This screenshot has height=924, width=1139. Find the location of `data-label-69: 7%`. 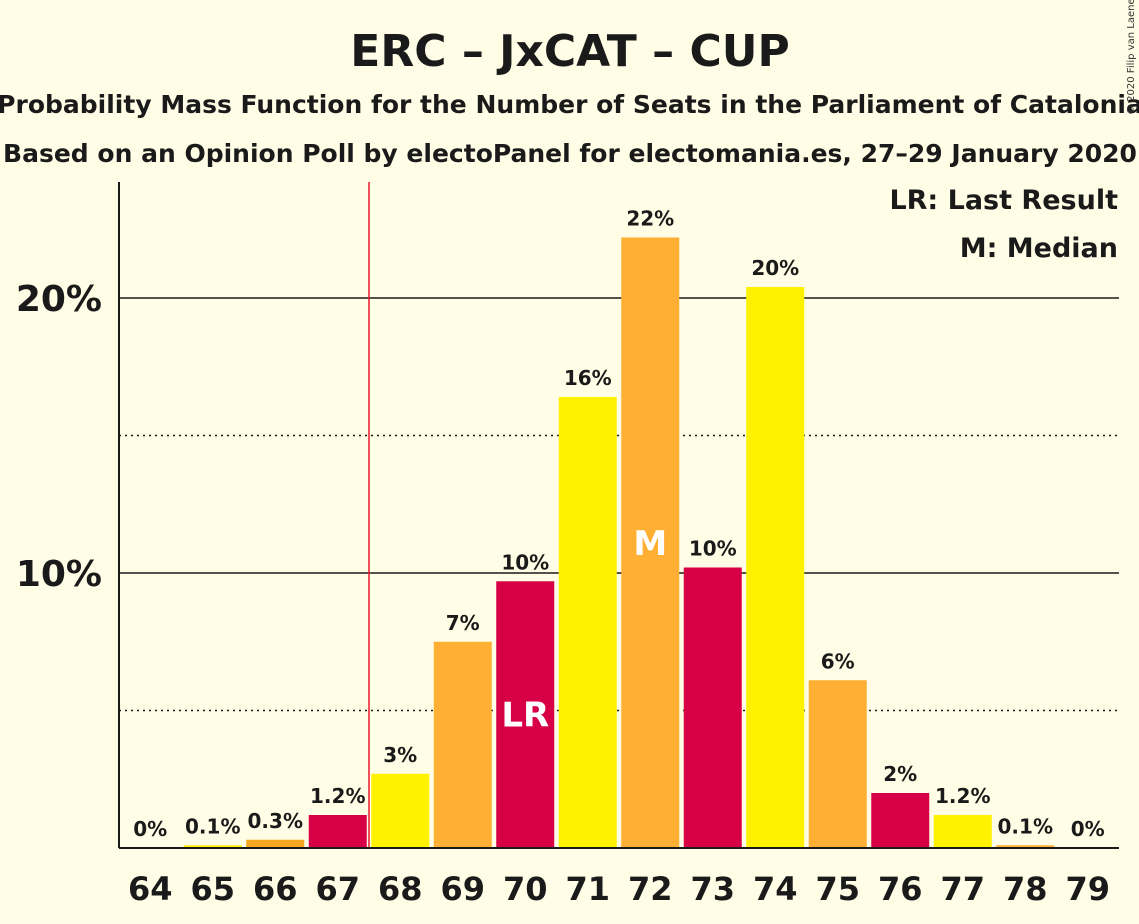

data-label-69: 7% is located at coordinates (463, 623).